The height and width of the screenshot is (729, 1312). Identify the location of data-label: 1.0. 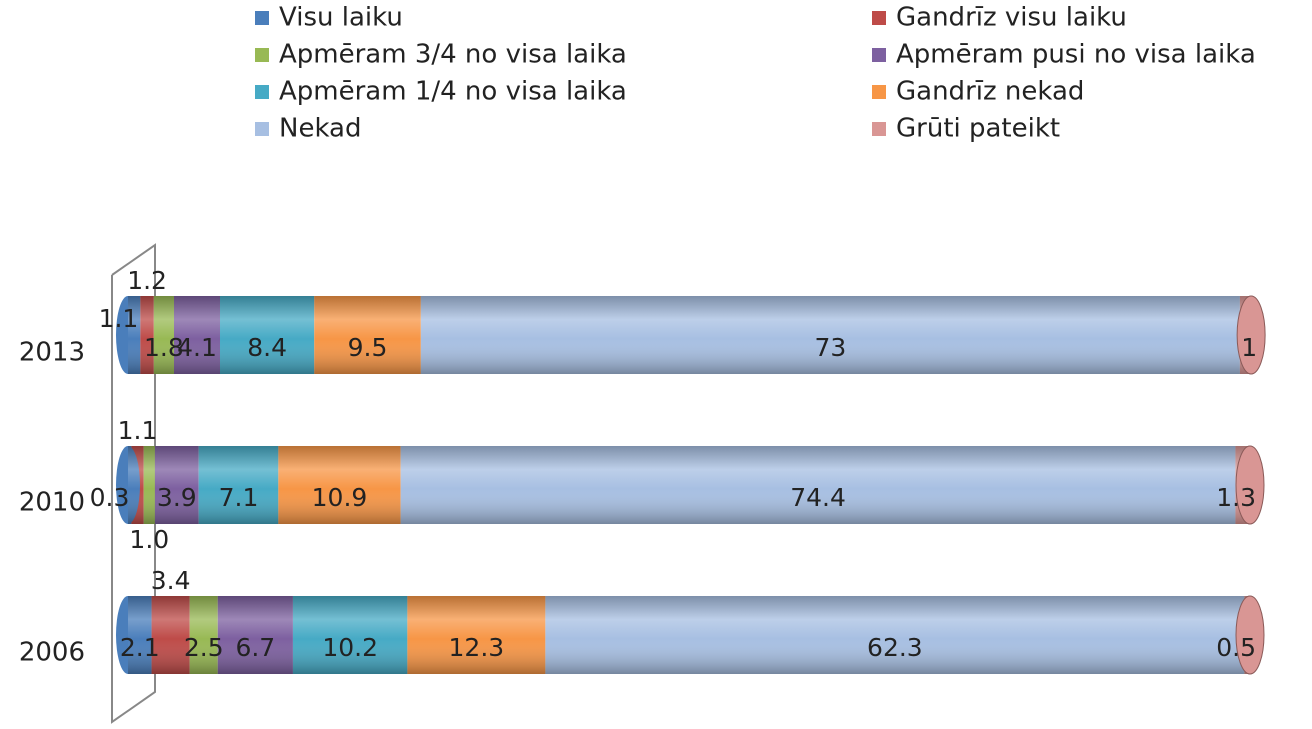
(149, 539).